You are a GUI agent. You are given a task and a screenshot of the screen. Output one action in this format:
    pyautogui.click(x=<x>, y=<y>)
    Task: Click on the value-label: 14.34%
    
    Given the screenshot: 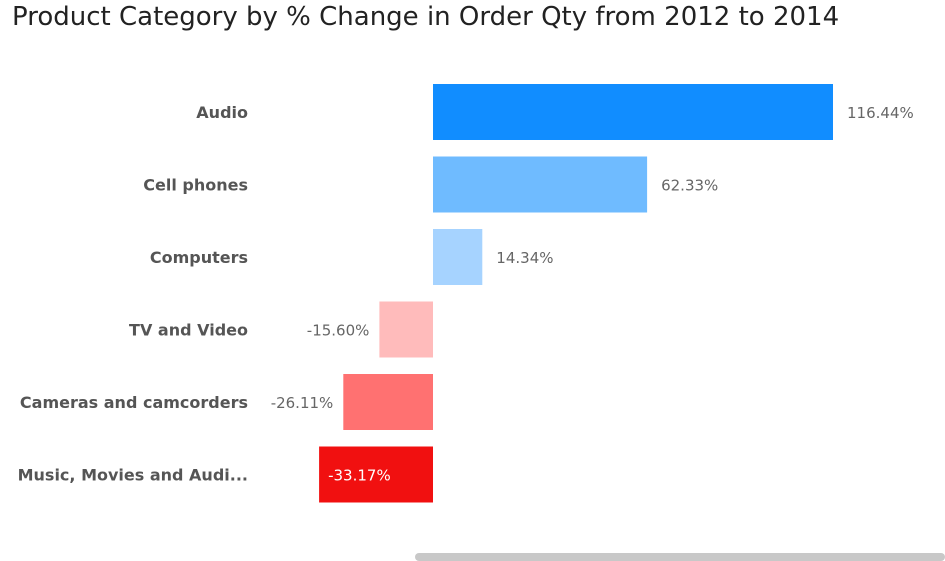 What is the action you would take?
    pyautogui.click(x=524, y=258)
    